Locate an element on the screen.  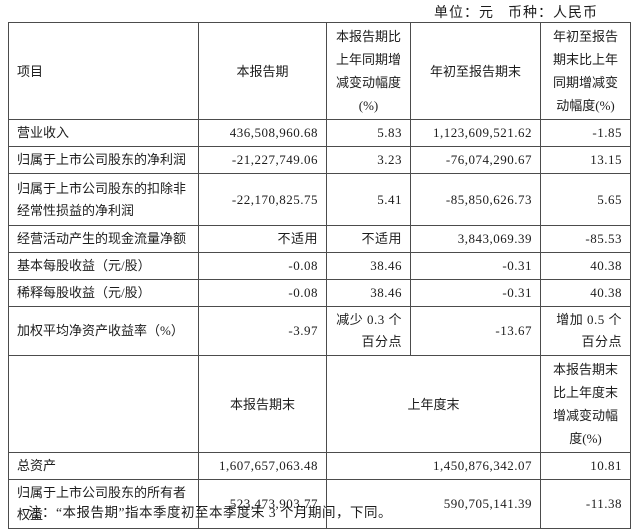
currency-label: 币种：人民币 is located at coordinates (553, 13).